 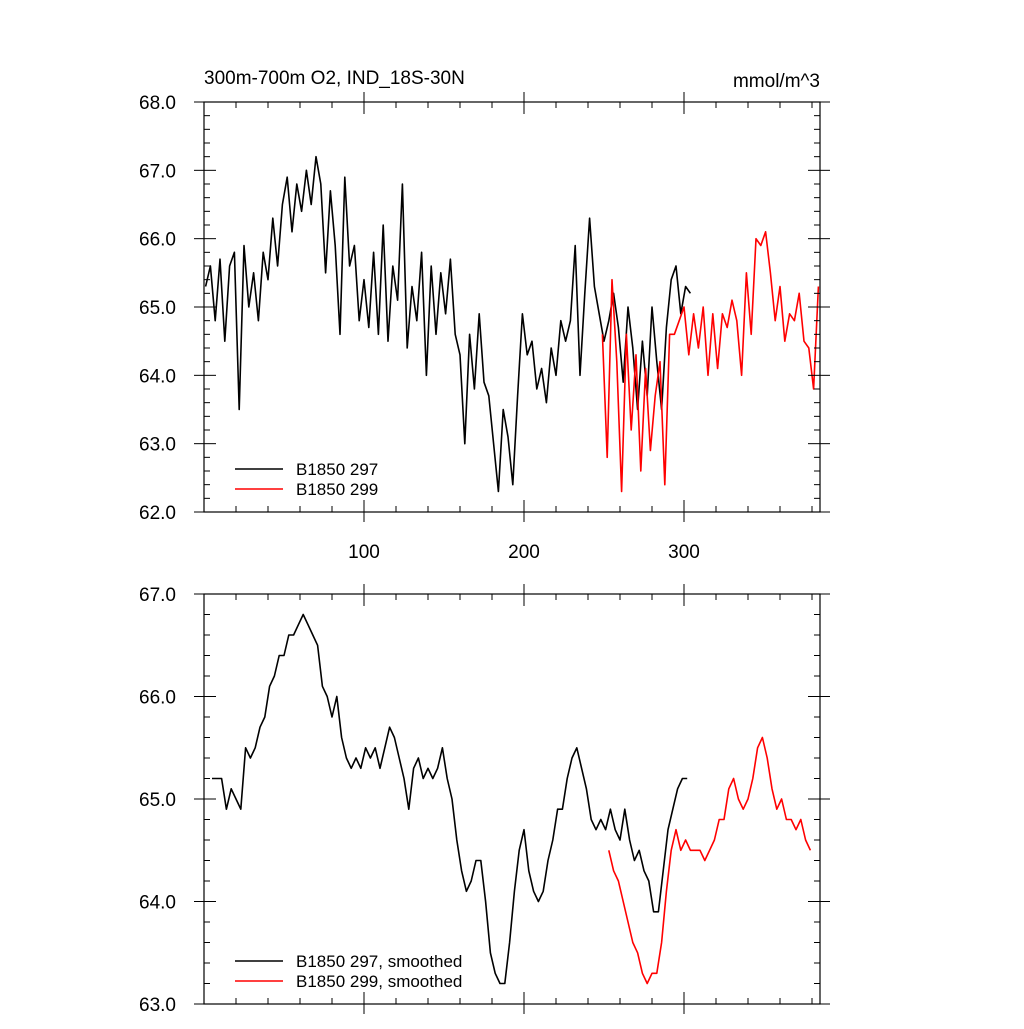 What do you see at coordinates (684, 552) in the screenshot?
I see `x-tick-label: 300` at bounding box center [684, 552].